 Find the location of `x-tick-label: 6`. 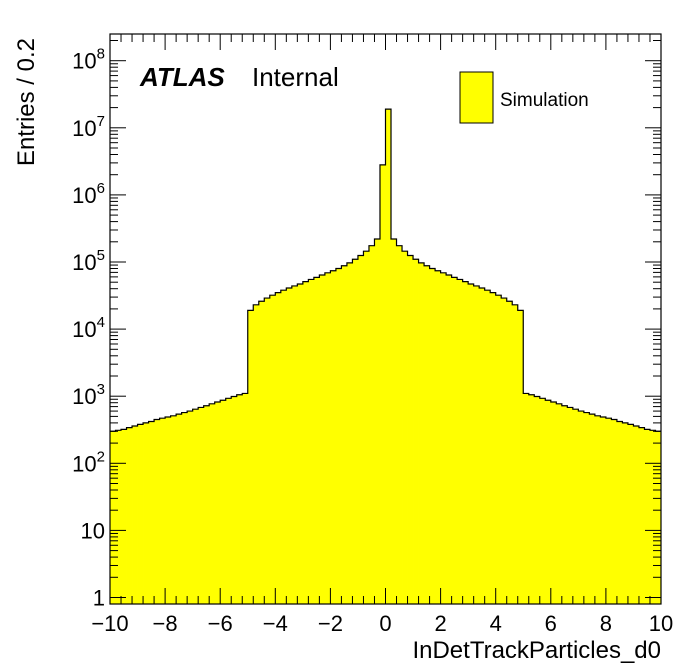

x-tick-label: 6 is located at coordinates (551, 623).